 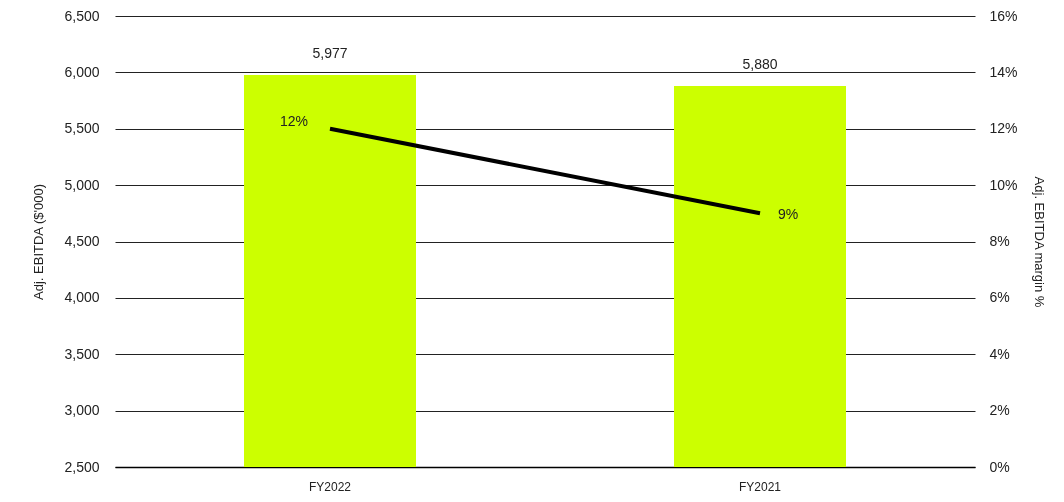 What do you see at coordinates (788, 214) in the screenshot?
I see `data-label: 9%` at bounding box center [788, 214].